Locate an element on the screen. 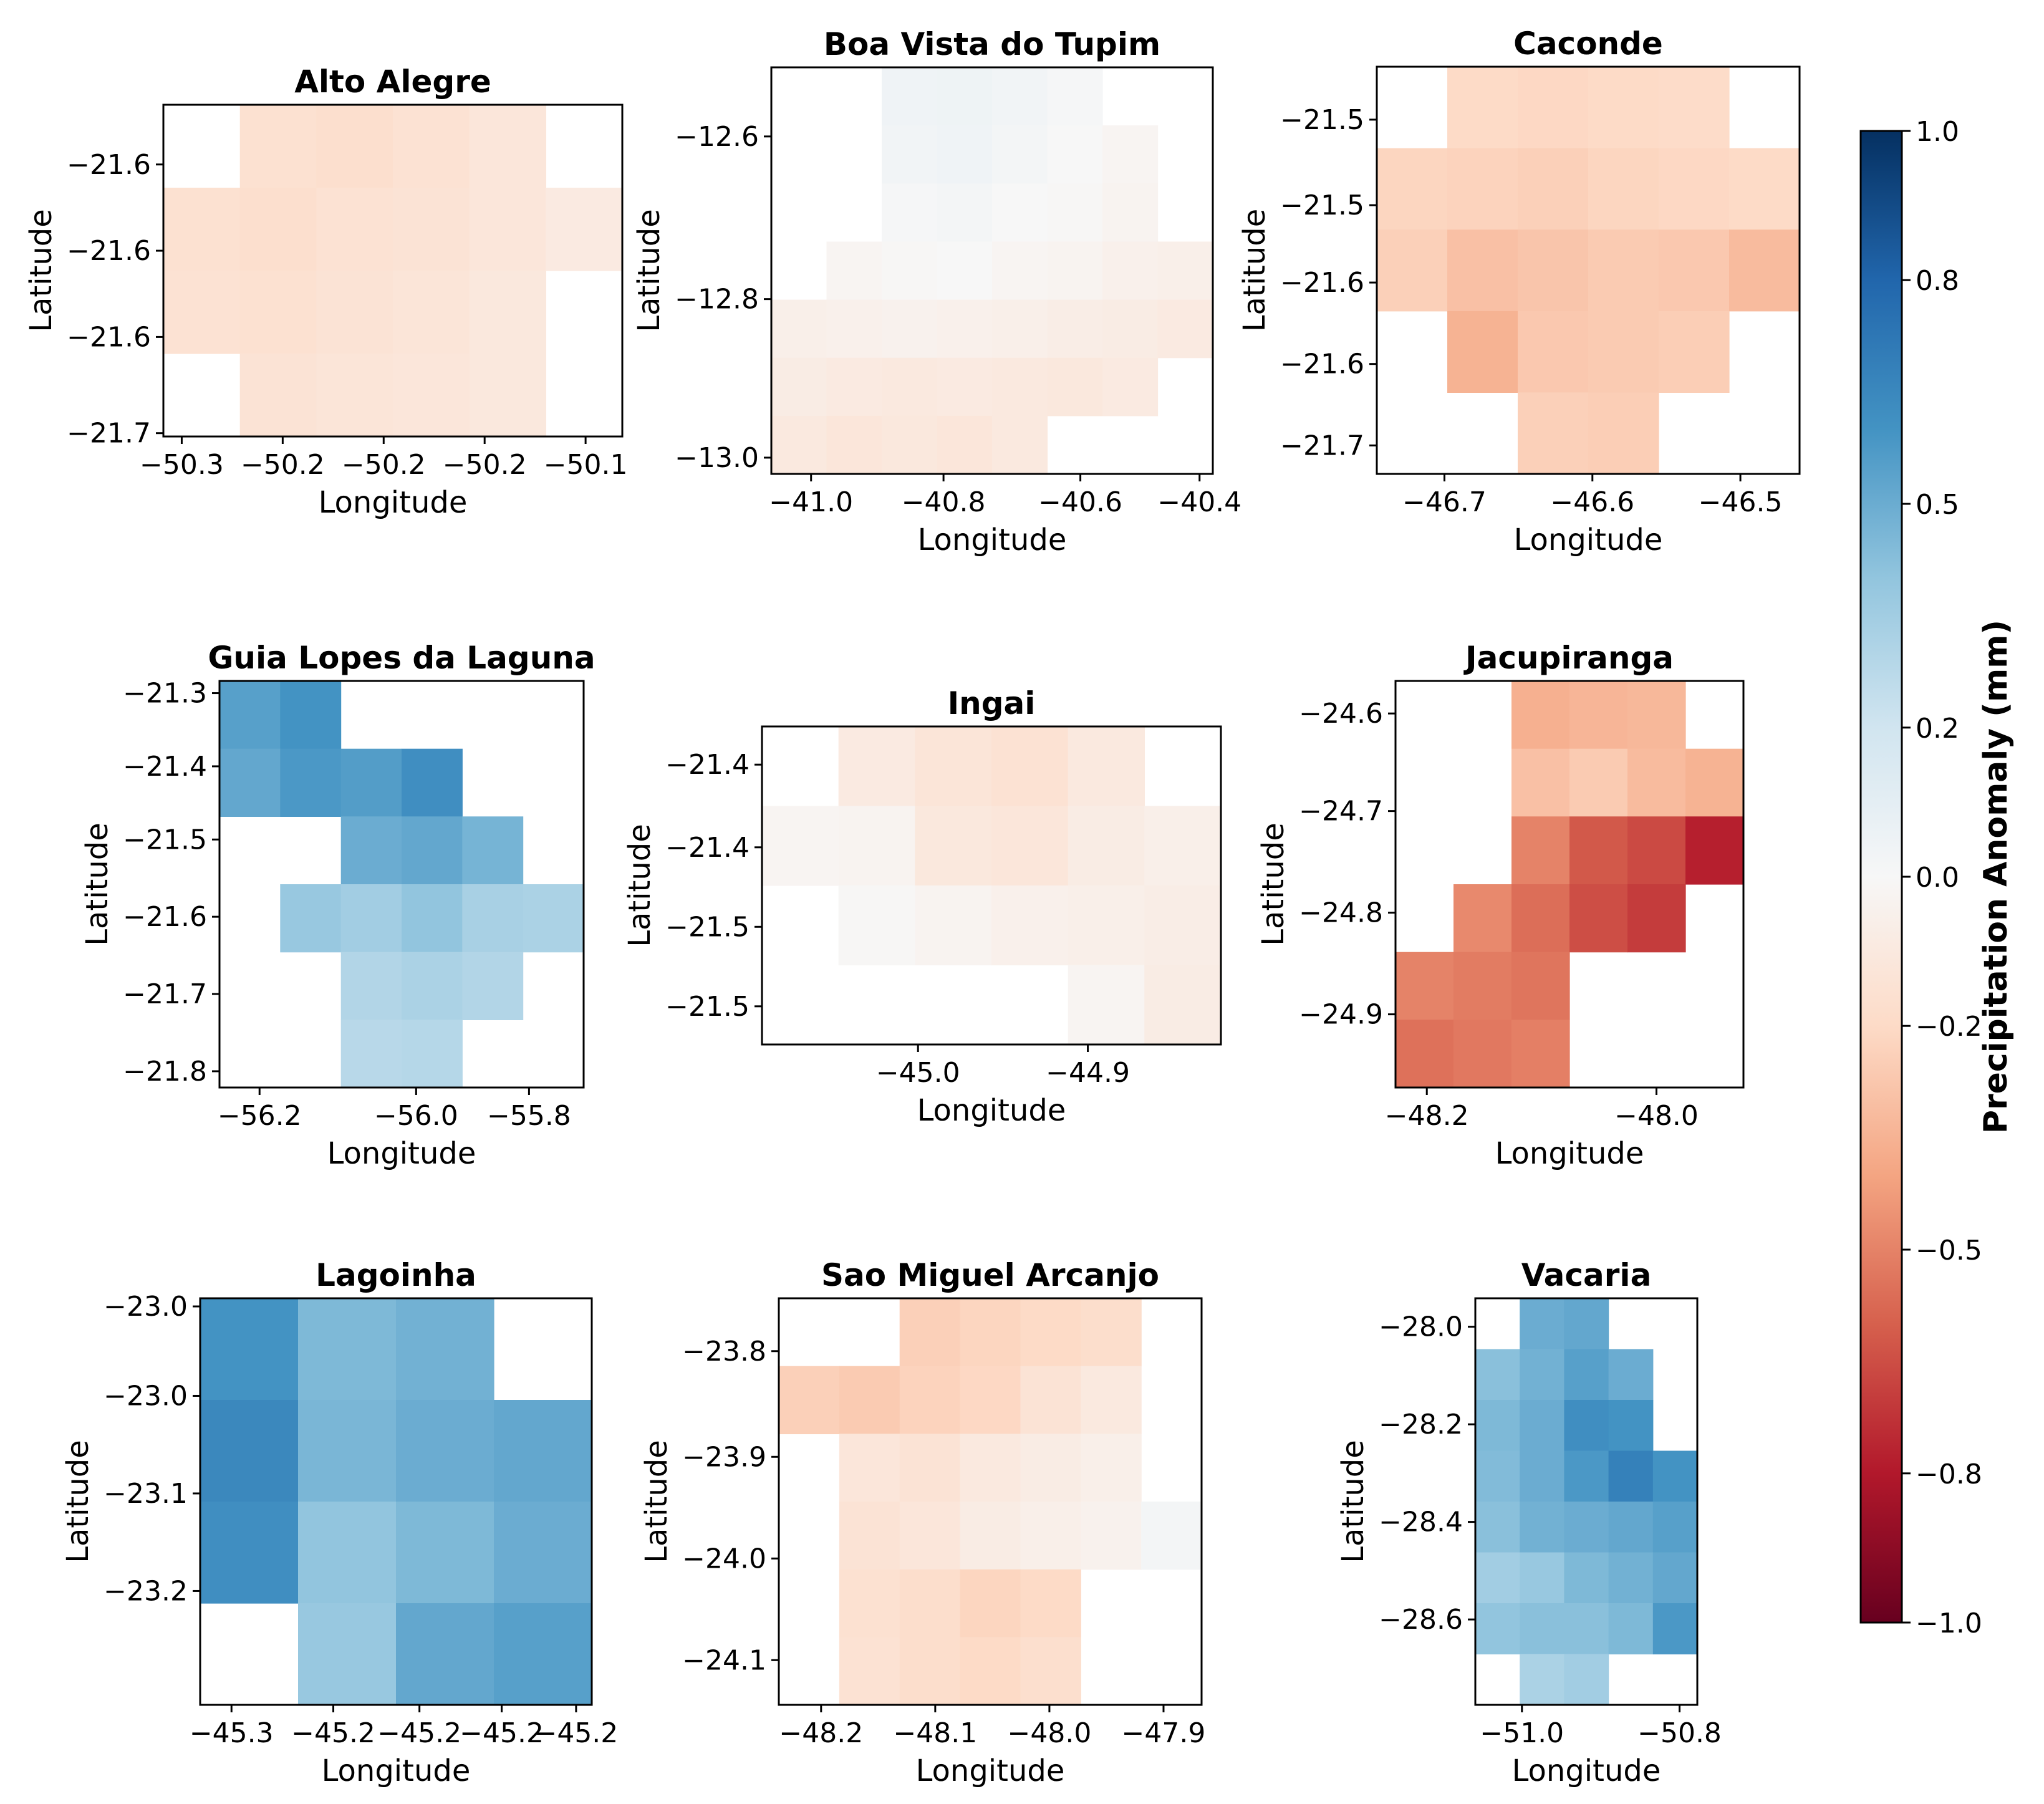  y-tick-label: −28.4 is located at coordinates (1421, 1523).